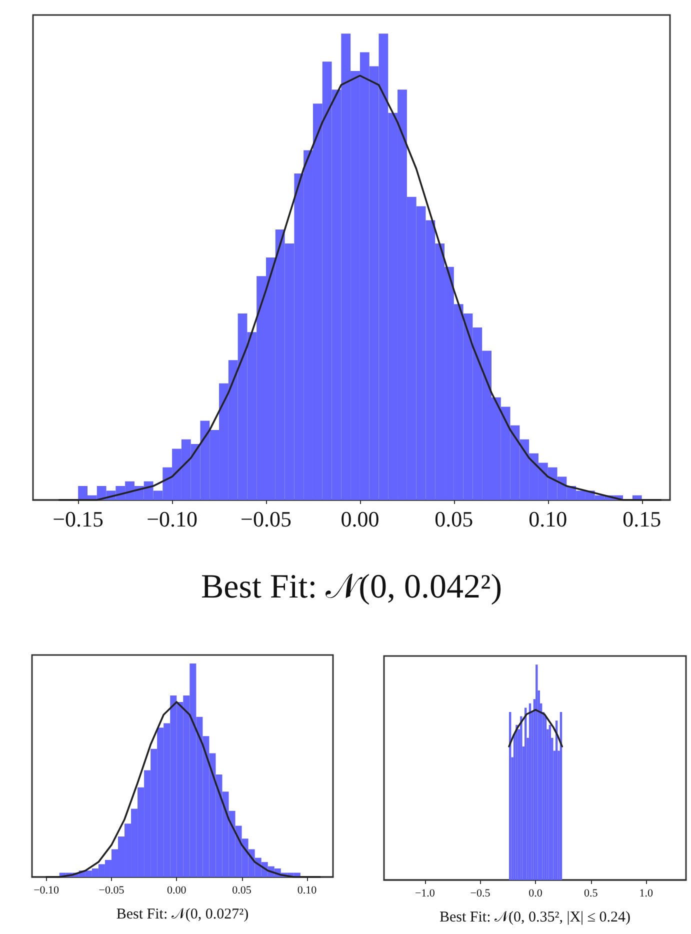  I want to click on x-axis-title: Best Fit: 𝒩(0, 0.35², |X| ≤ 0.24), so click(535, 918).